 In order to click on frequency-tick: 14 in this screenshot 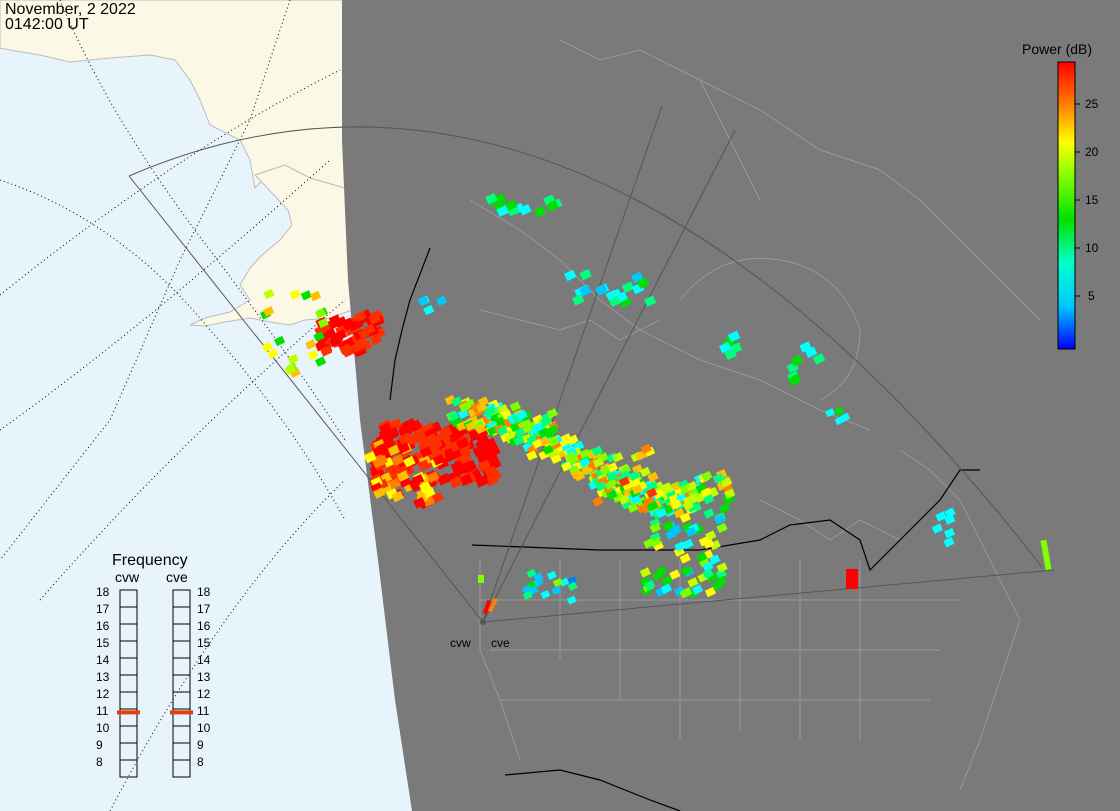, I will do `click(103, 660)`.